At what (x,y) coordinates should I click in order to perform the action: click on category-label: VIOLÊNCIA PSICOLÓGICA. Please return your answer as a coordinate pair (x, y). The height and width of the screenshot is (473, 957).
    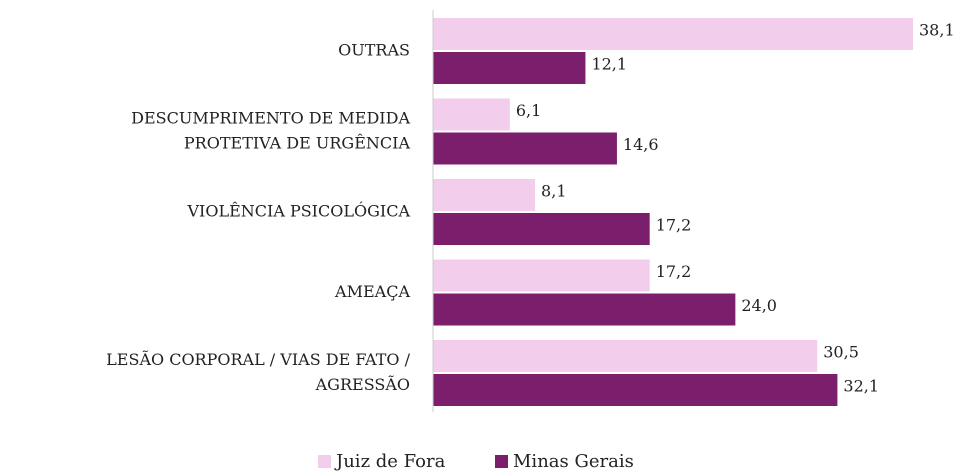
    Looking at the image, I should click on (298, 211).